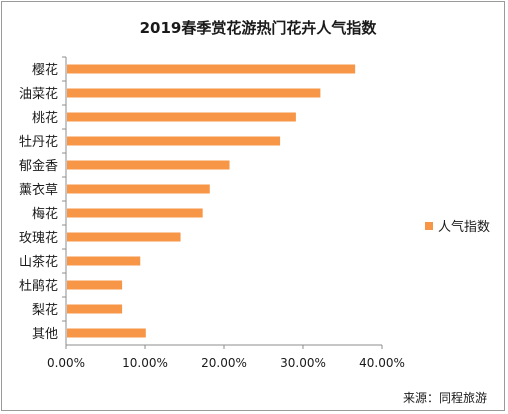 The image size is (508, 414). Describe the element at coordinates (145, 363) in the screenshot. I see `x-tick-label: 10.00%` at that location.